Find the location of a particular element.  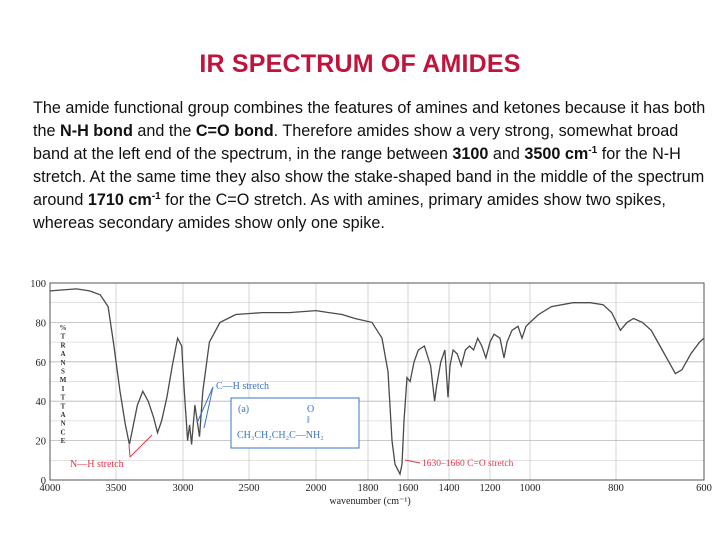

y-axis-label-char: % is located at coordinates (63, 328).